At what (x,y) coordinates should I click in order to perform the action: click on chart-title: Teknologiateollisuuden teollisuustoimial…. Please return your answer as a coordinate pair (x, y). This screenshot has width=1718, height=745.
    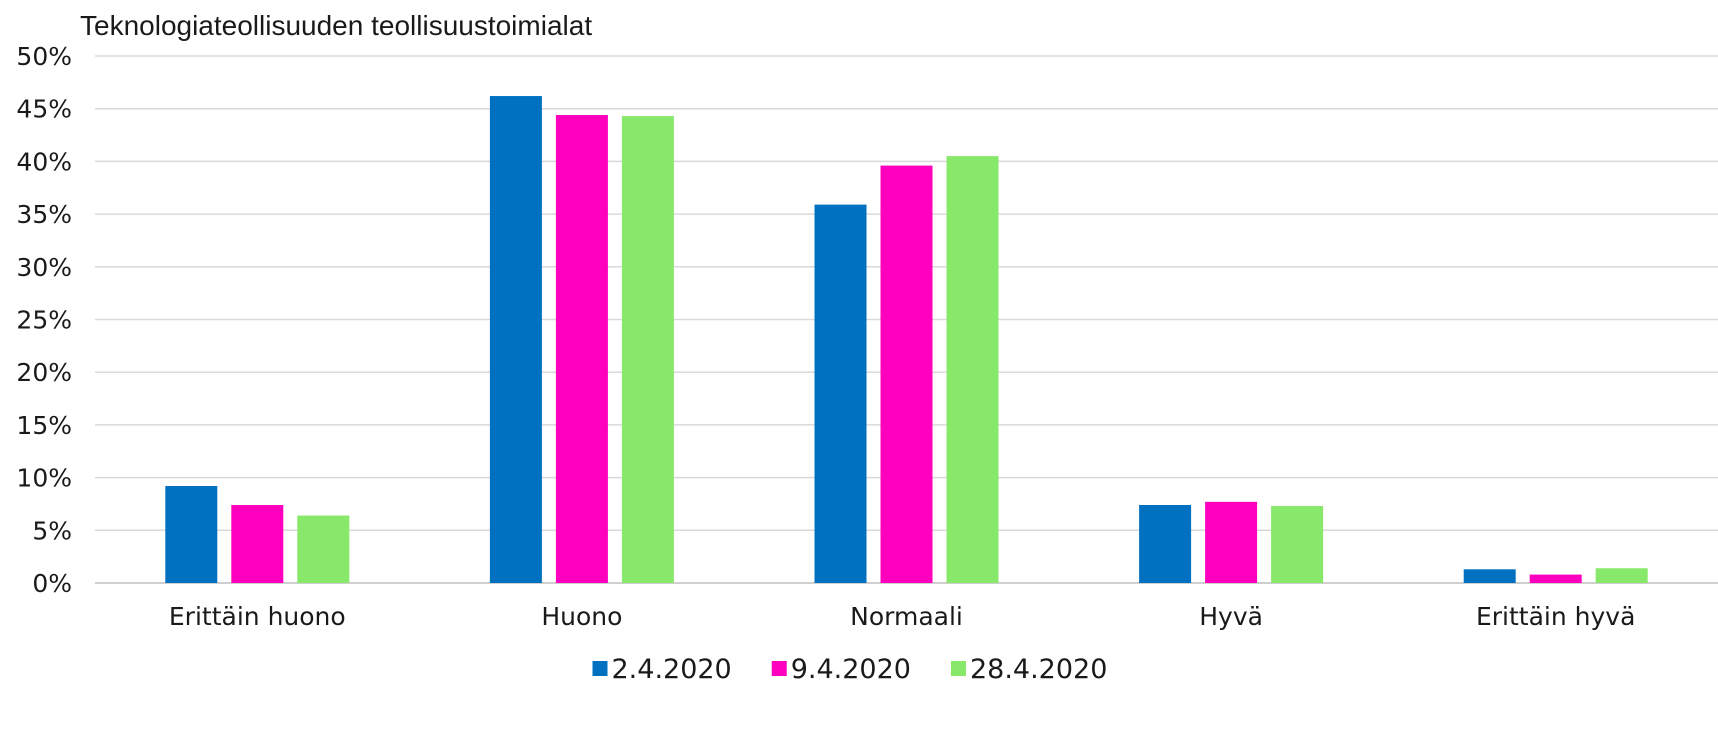
    Looking at the image, I should click on (336, 25).